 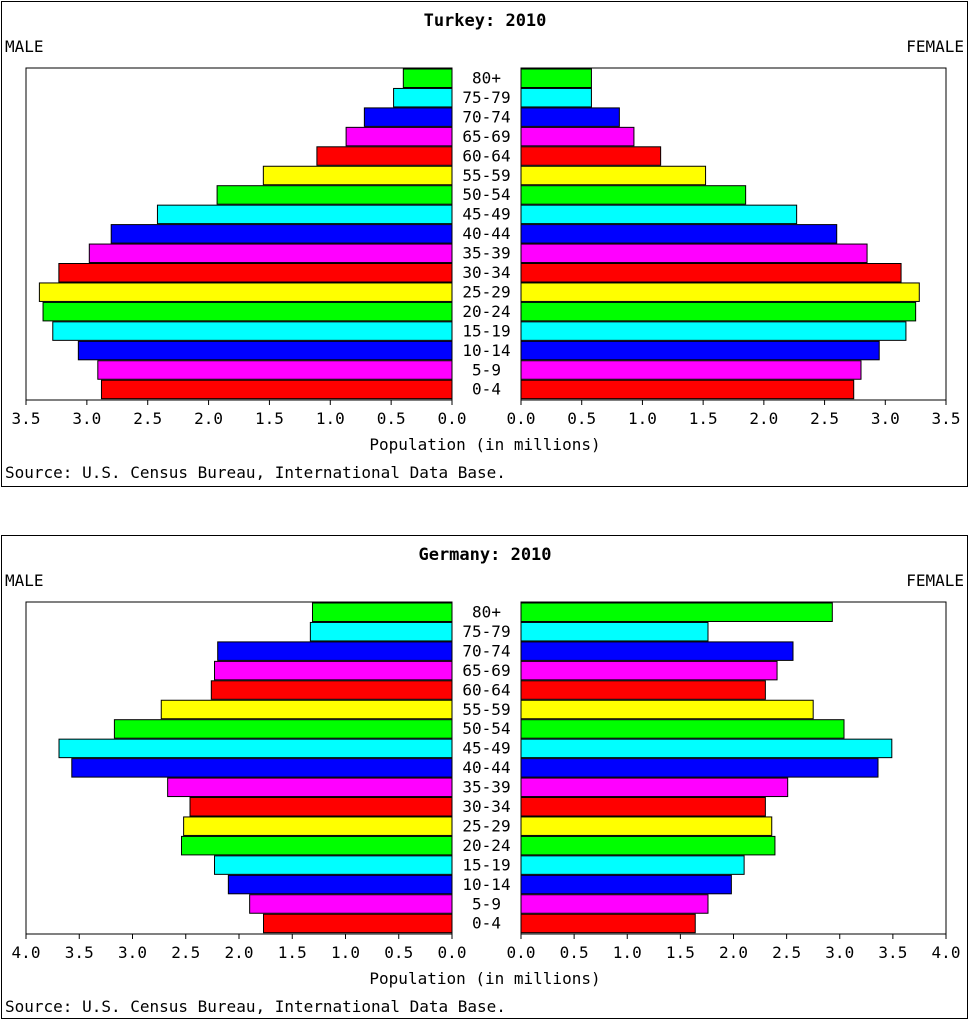 What do you see at coordinates (484, 555) in the screenshot?
I see `chart-title: Germany: 2010` at bounding box center [484, 555].